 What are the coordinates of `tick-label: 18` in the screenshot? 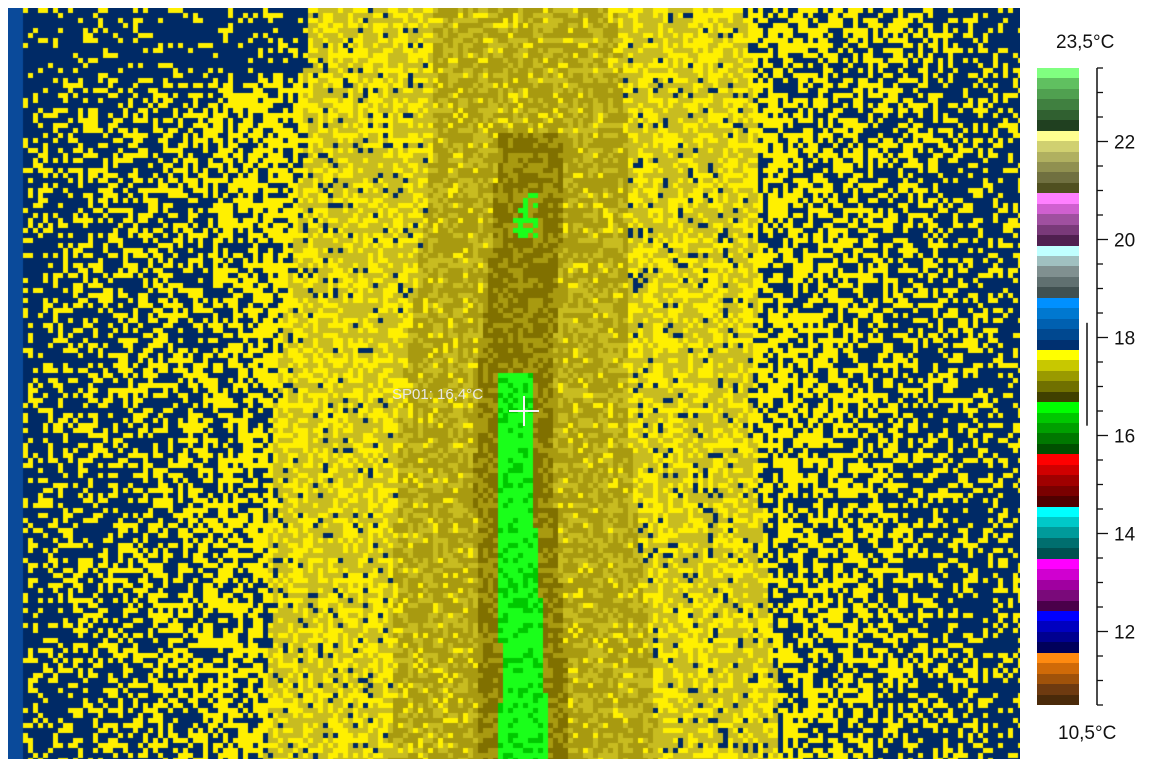 It's located at (1124, 339).